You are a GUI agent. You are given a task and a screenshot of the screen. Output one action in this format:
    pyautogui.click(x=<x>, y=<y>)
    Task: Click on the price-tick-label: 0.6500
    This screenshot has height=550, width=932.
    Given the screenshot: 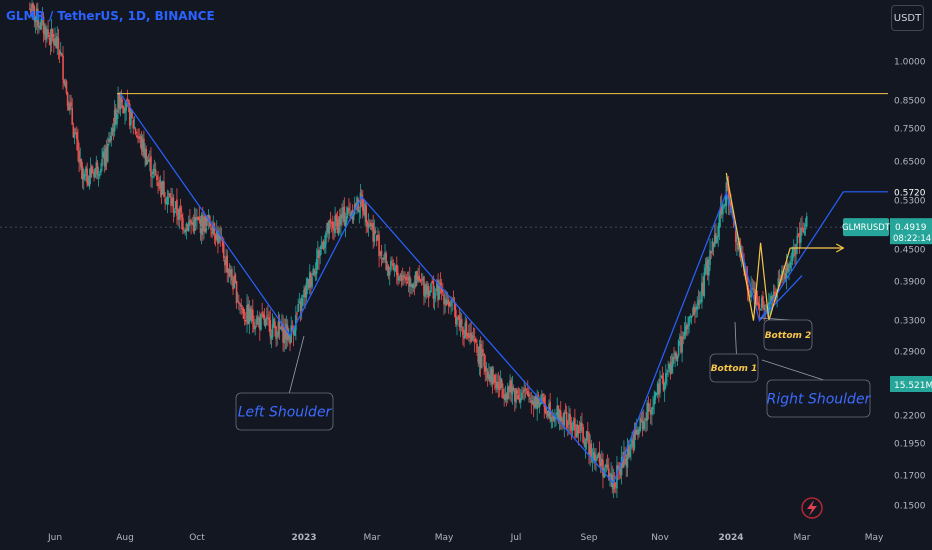 What is the action you would take?
    pyautogui.click(x=910, y=163)
    